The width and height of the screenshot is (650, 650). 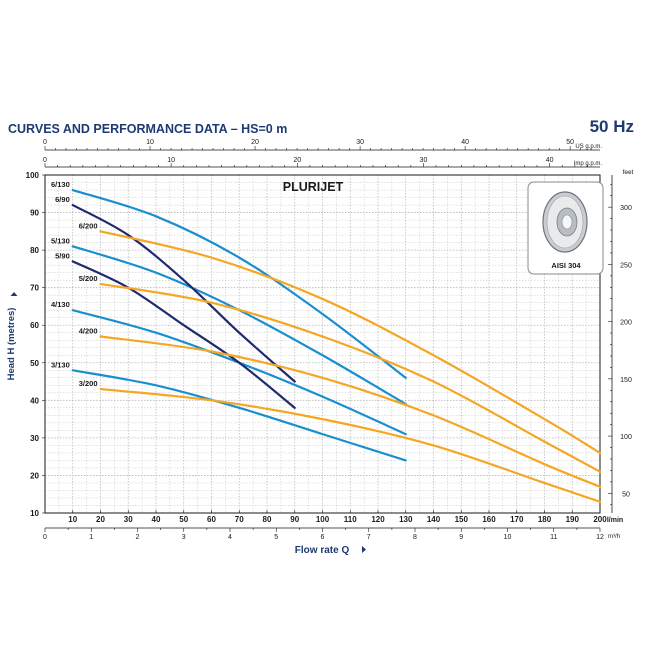 I want to click on top-imp-tick-label: 0, so click(x=45, y=160).